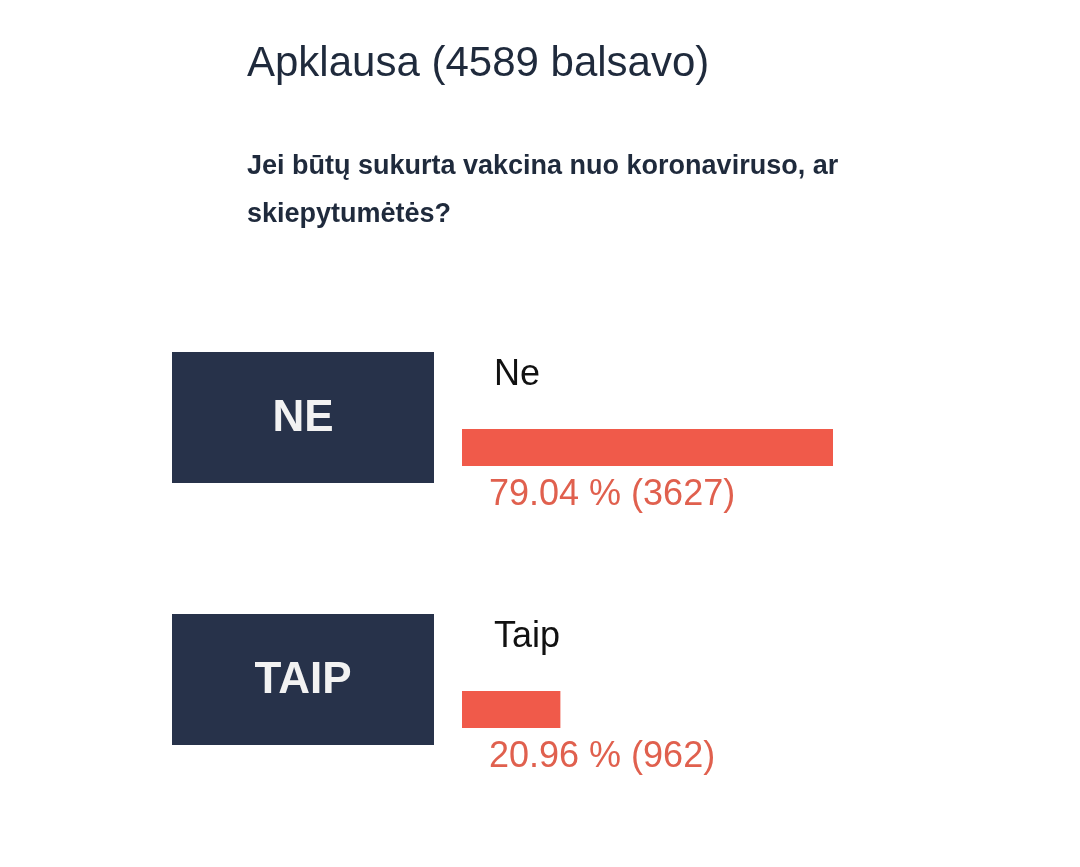 The width and height of the screenshot is (1080, 867). Describe the element at coordinates (517, 372) in the screenshot. I see `y-tick-label: Ne` at that location.